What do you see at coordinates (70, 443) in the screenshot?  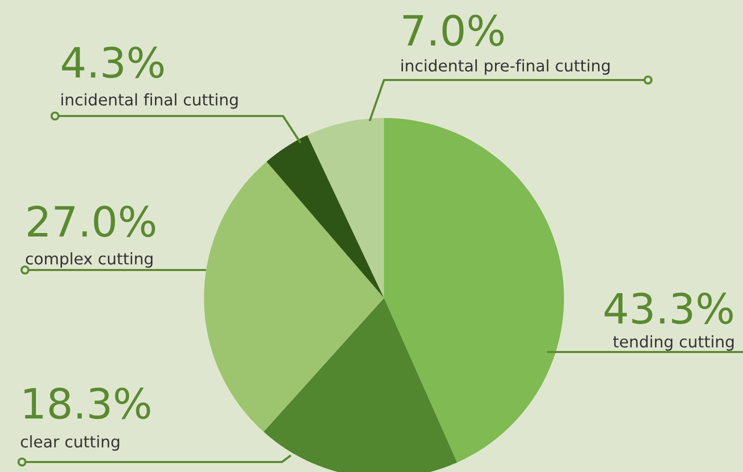 I see `slice-label: clear cutting` at bounding box center [70, 443].